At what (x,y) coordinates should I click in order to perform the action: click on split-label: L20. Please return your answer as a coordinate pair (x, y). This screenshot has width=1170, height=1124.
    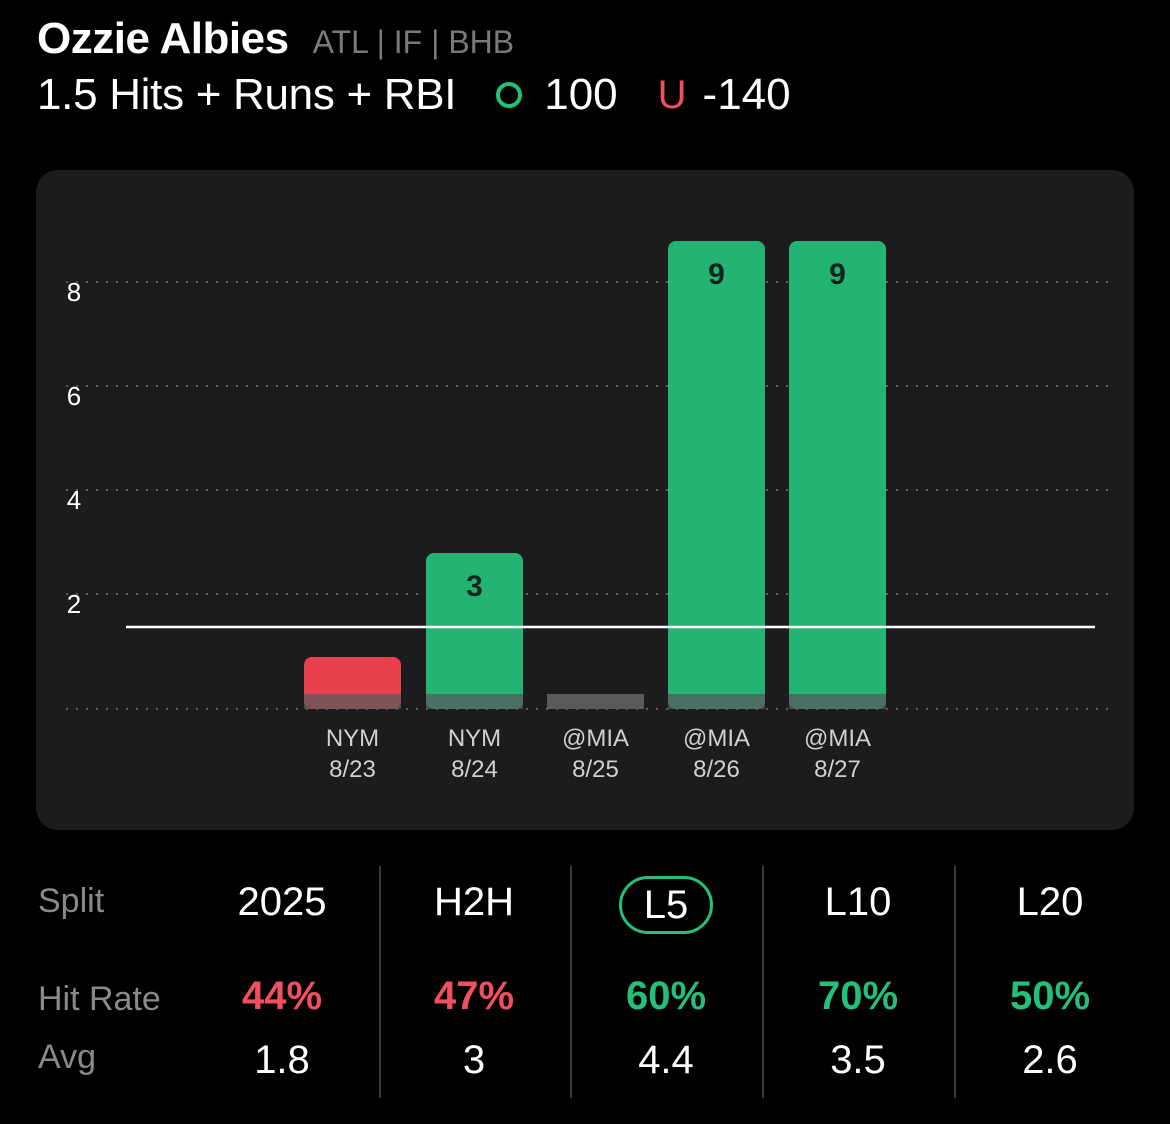
    Looking at the image, I should click on (1050, 902).